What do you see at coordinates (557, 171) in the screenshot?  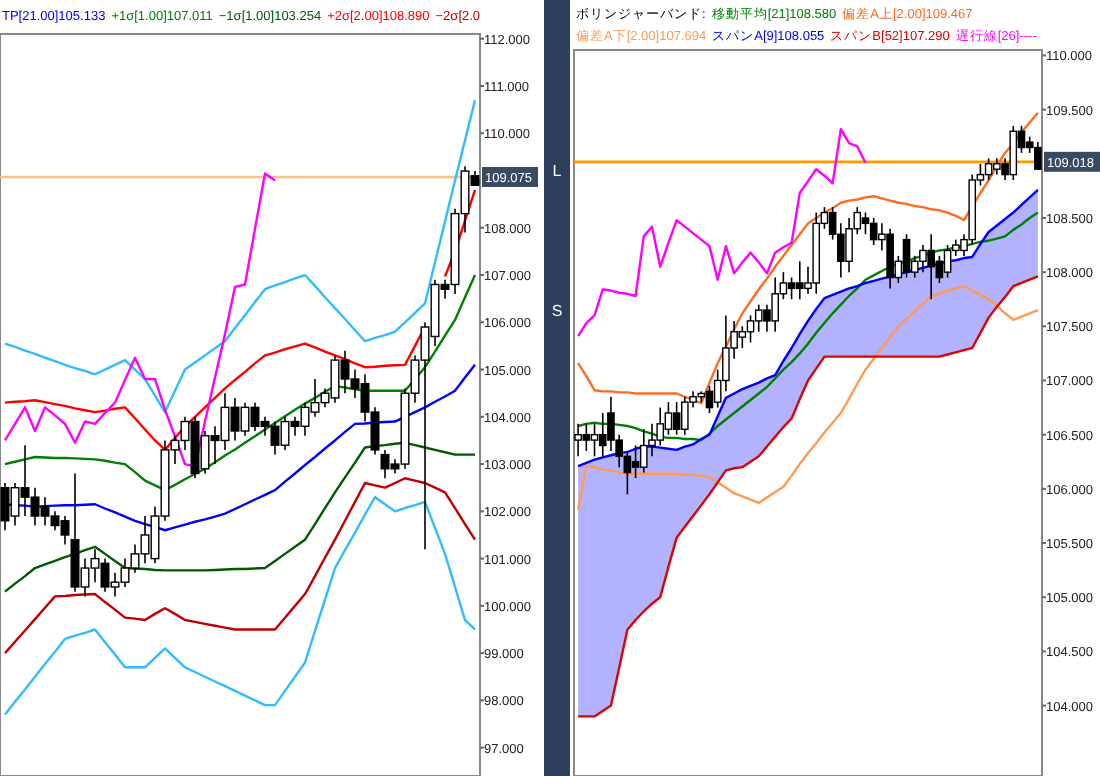 I see `text: L` at bounding box center [557, 171].